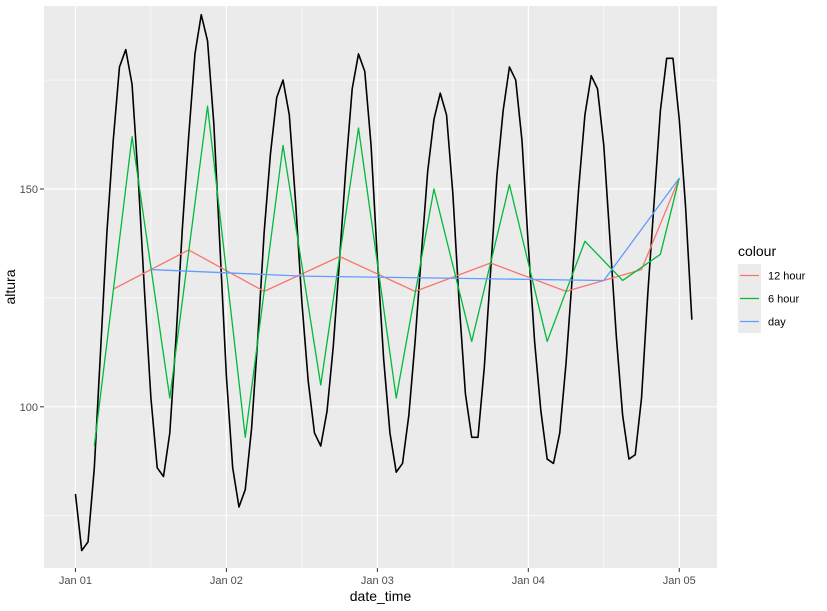 This screenshot has width=827, height=611. I want to click on legend-label: day, so click(777, 323).